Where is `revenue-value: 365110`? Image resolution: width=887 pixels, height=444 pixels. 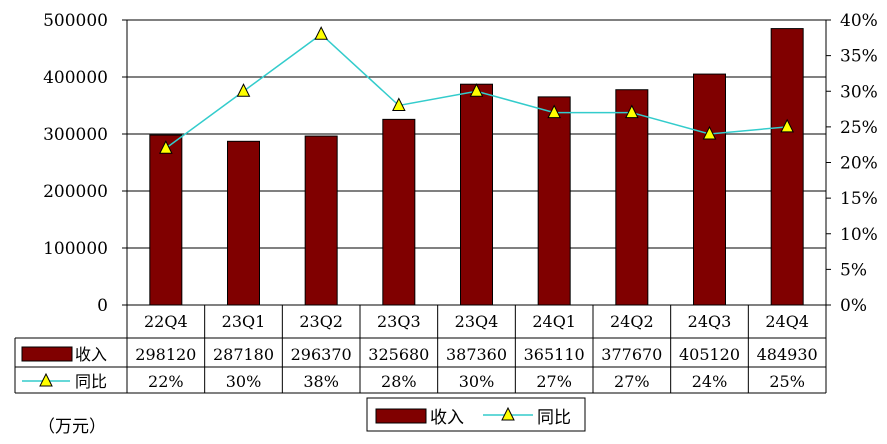 revenue-value: 365110 is located at coordinates (554, 354).